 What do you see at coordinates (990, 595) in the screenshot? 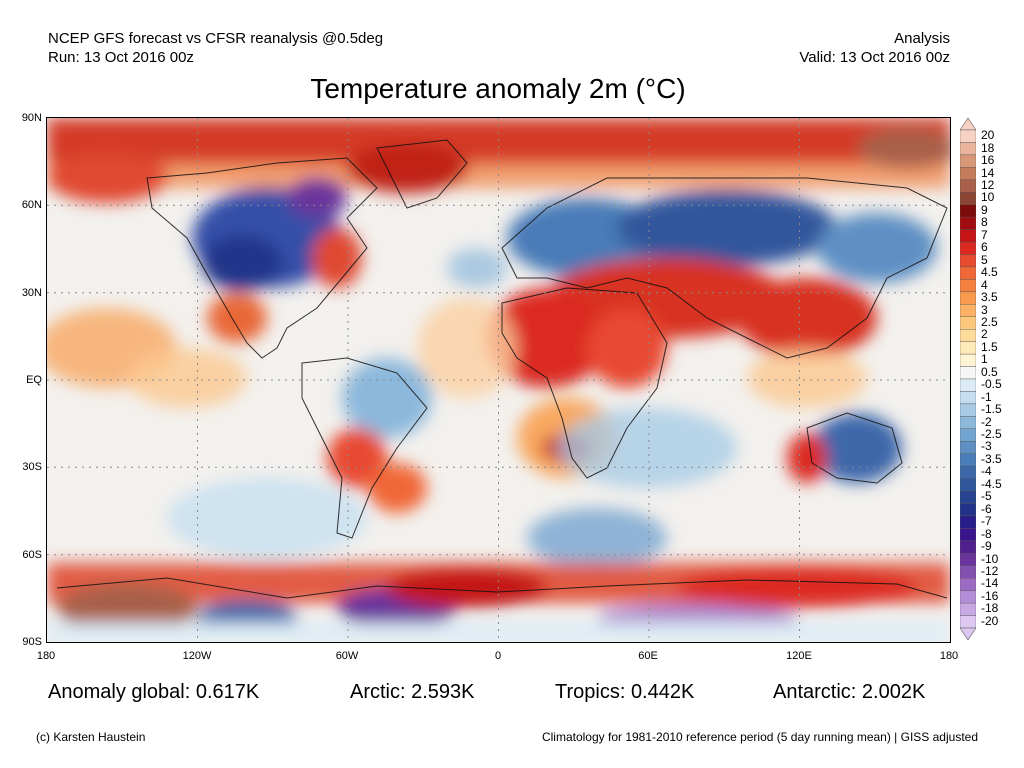
I see `colorbar-label: -16` at bounding box center [990, 595].